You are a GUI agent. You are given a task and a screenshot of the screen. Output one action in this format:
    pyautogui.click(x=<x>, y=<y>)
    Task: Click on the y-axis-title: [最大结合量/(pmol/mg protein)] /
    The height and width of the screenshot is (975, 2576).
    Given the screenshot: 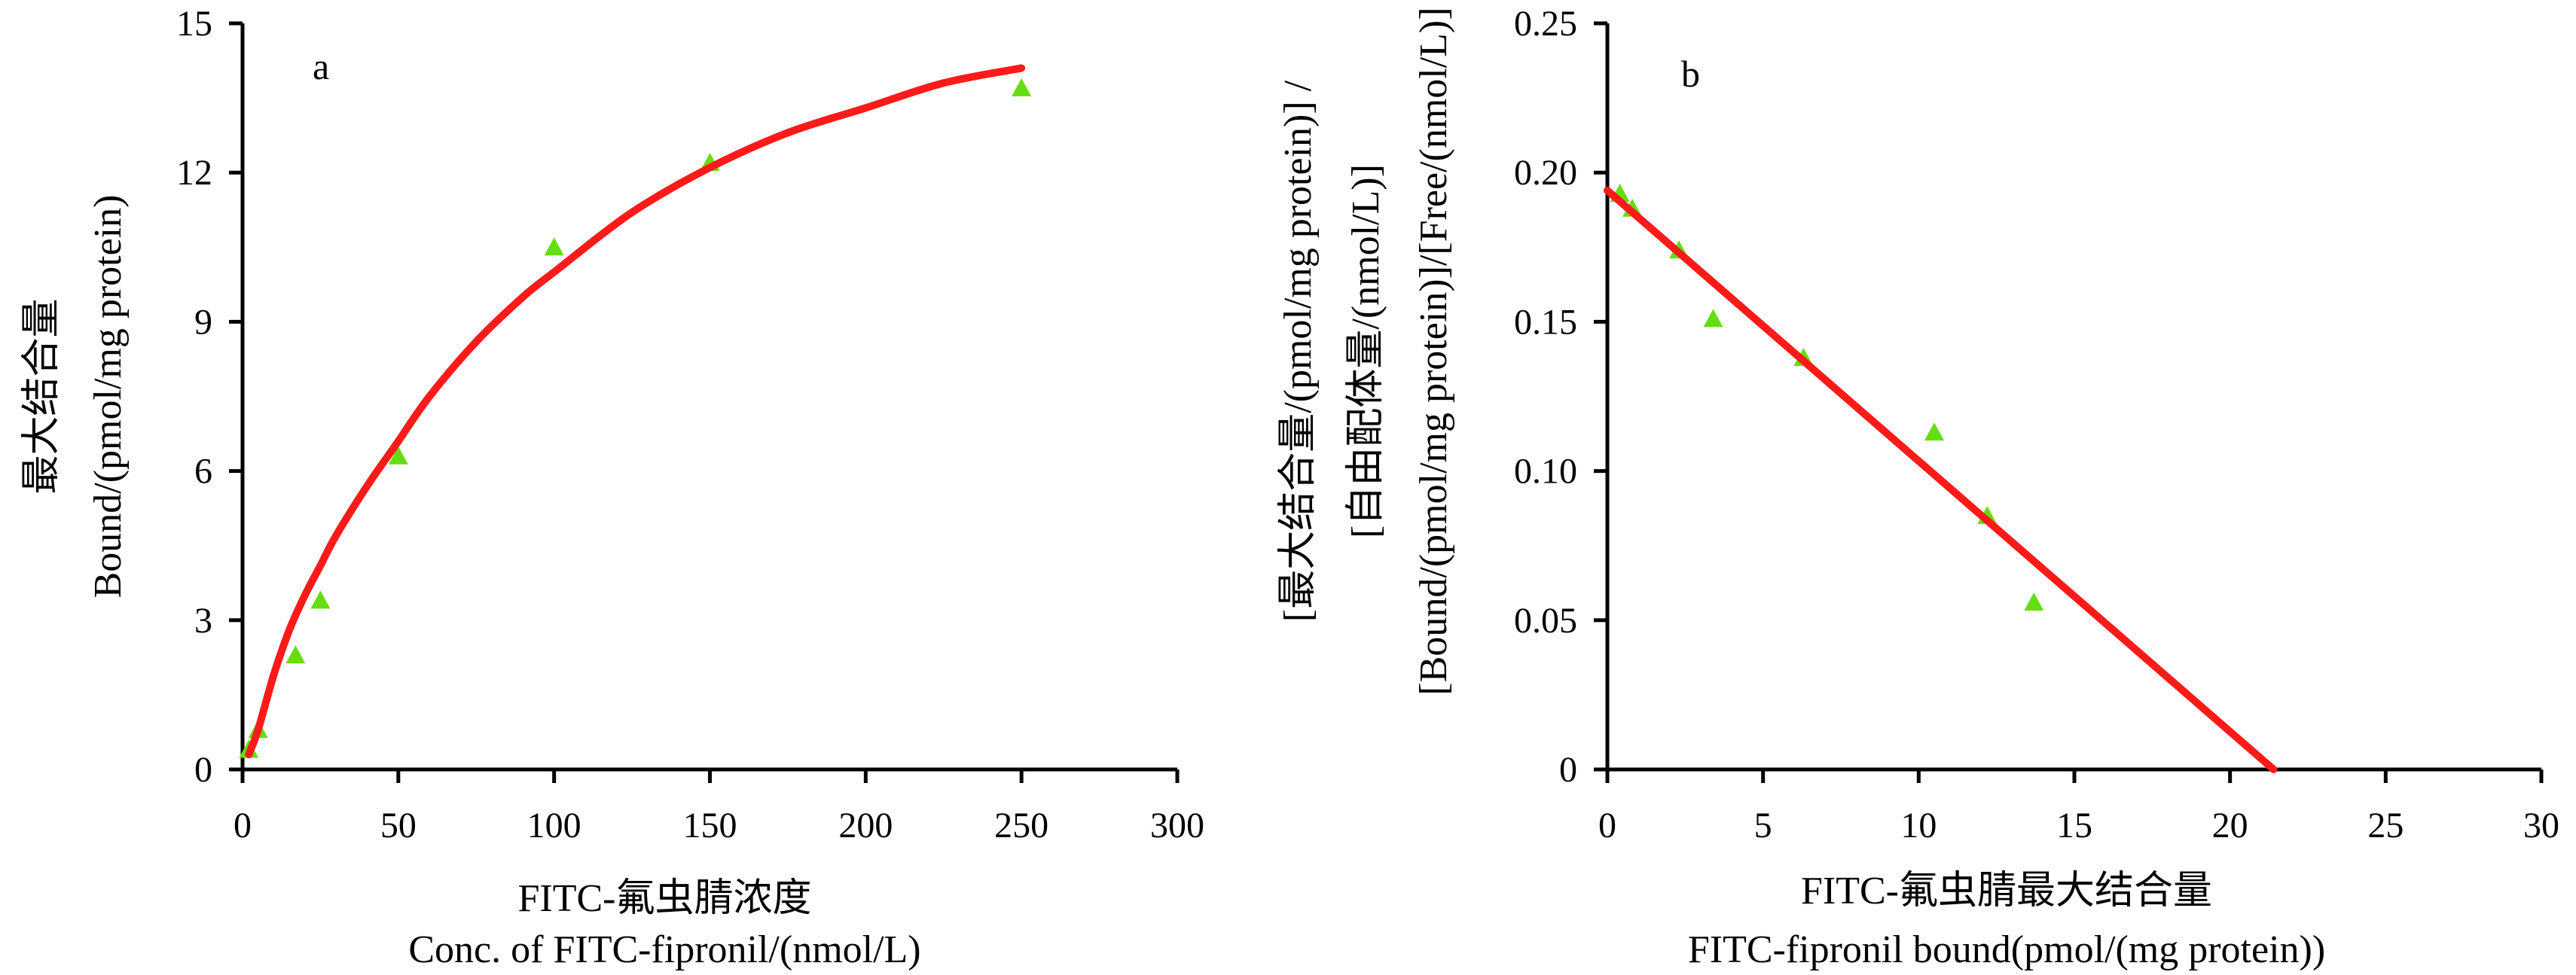 What is the action you would take?
    pyautogui.click(x=1299, y=351)
    